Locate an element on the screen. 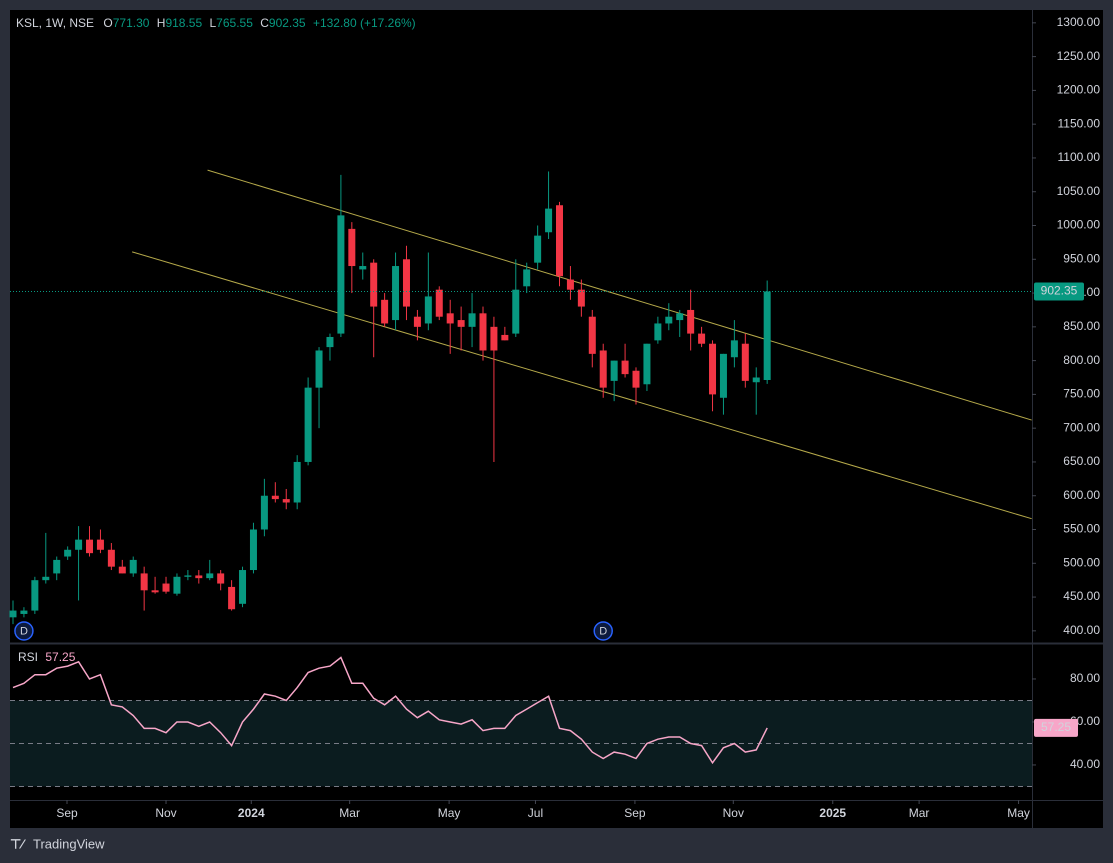 Image resolution: width=1113 pixels, height=863 pixels. y-tick-label: 750.00 is located at coordinates (1081, 394).